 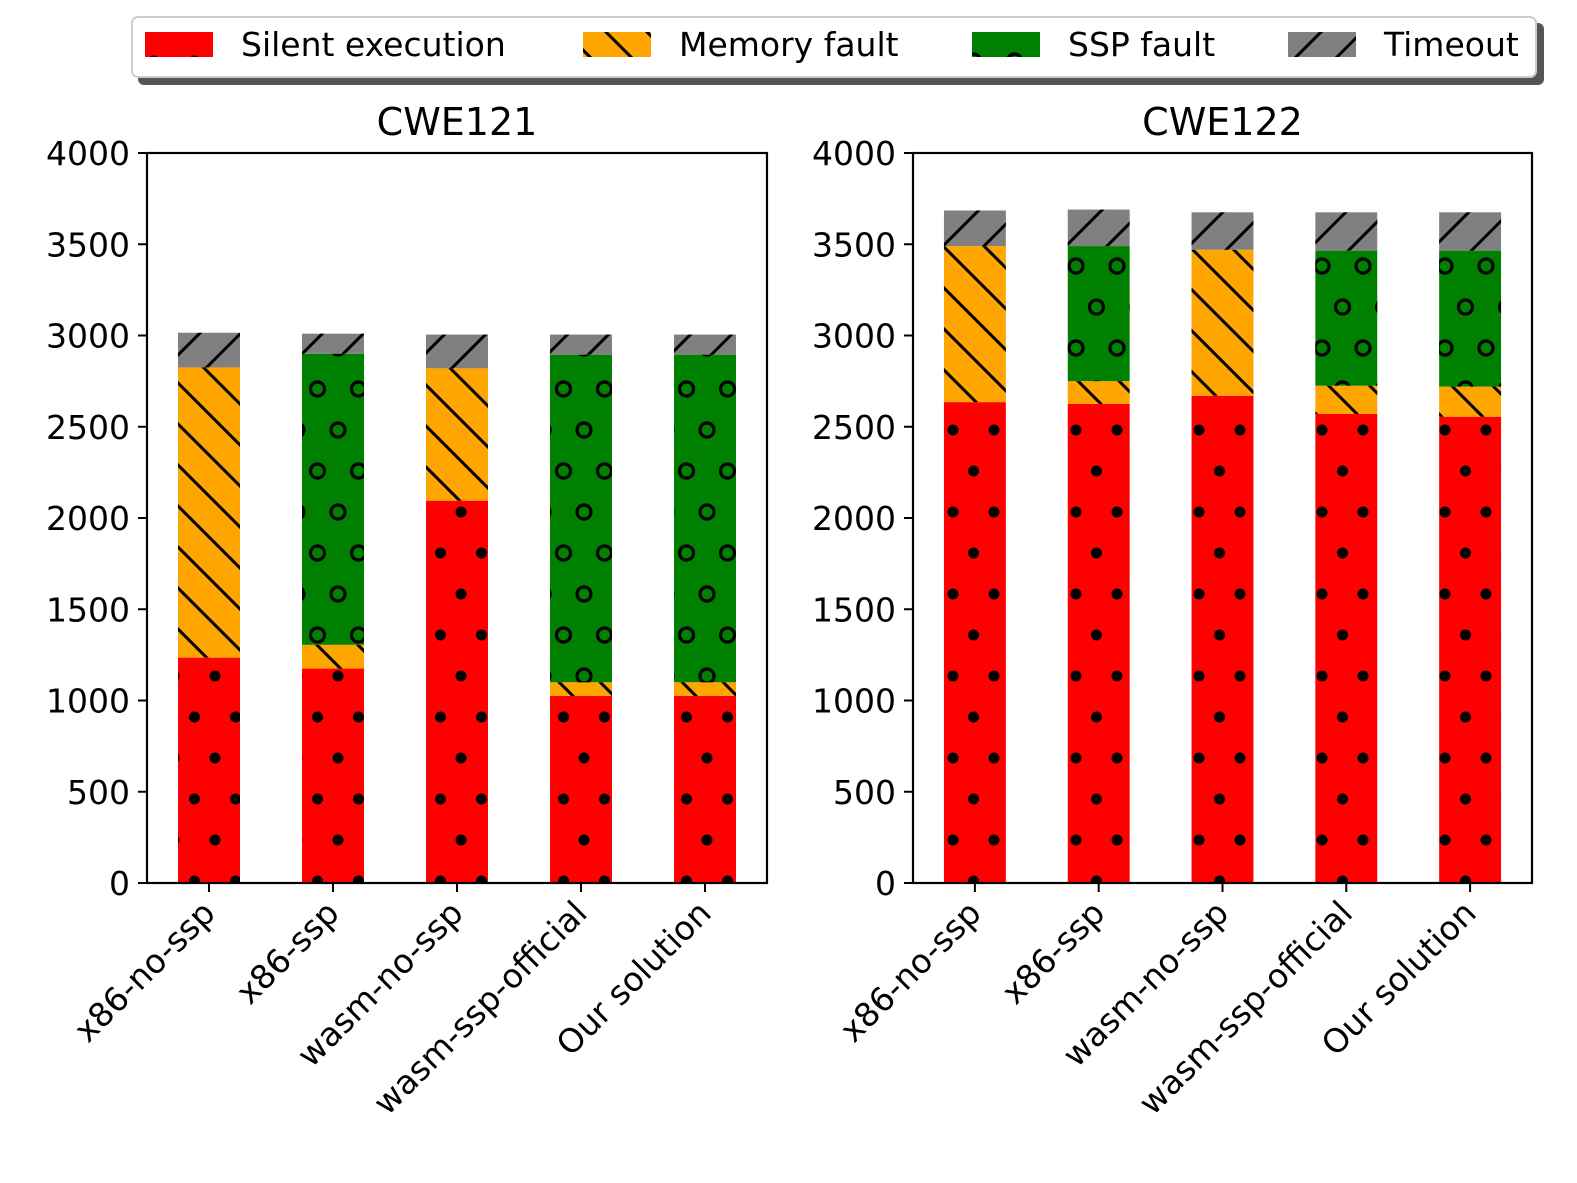 What do you see at coordinates (1322, 44) in the screenshot?
I see `legend-hatch-timeout` at bounding box center [1322, 44].